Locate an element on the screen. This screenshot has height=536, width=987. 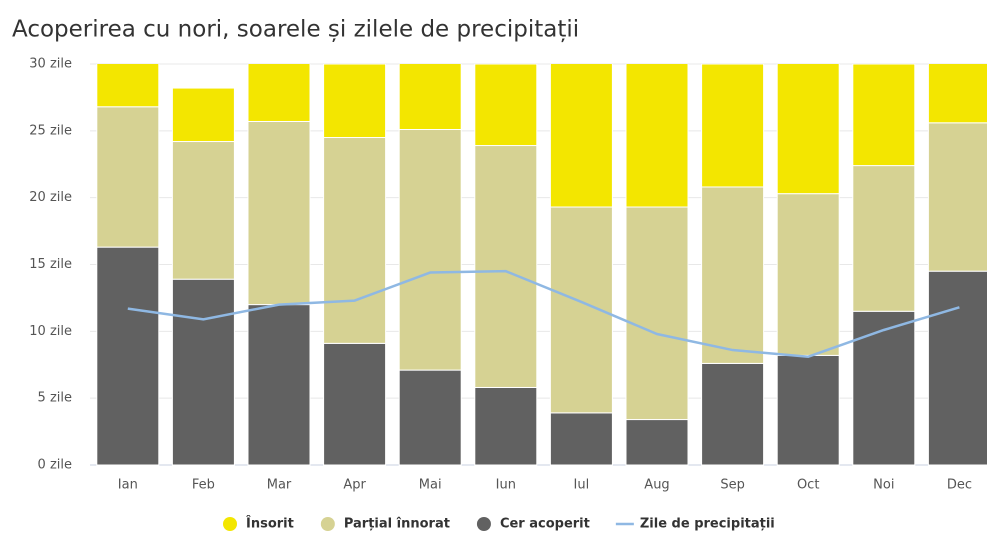
x-tick-label: Aug is located at coordinates (656, 485).